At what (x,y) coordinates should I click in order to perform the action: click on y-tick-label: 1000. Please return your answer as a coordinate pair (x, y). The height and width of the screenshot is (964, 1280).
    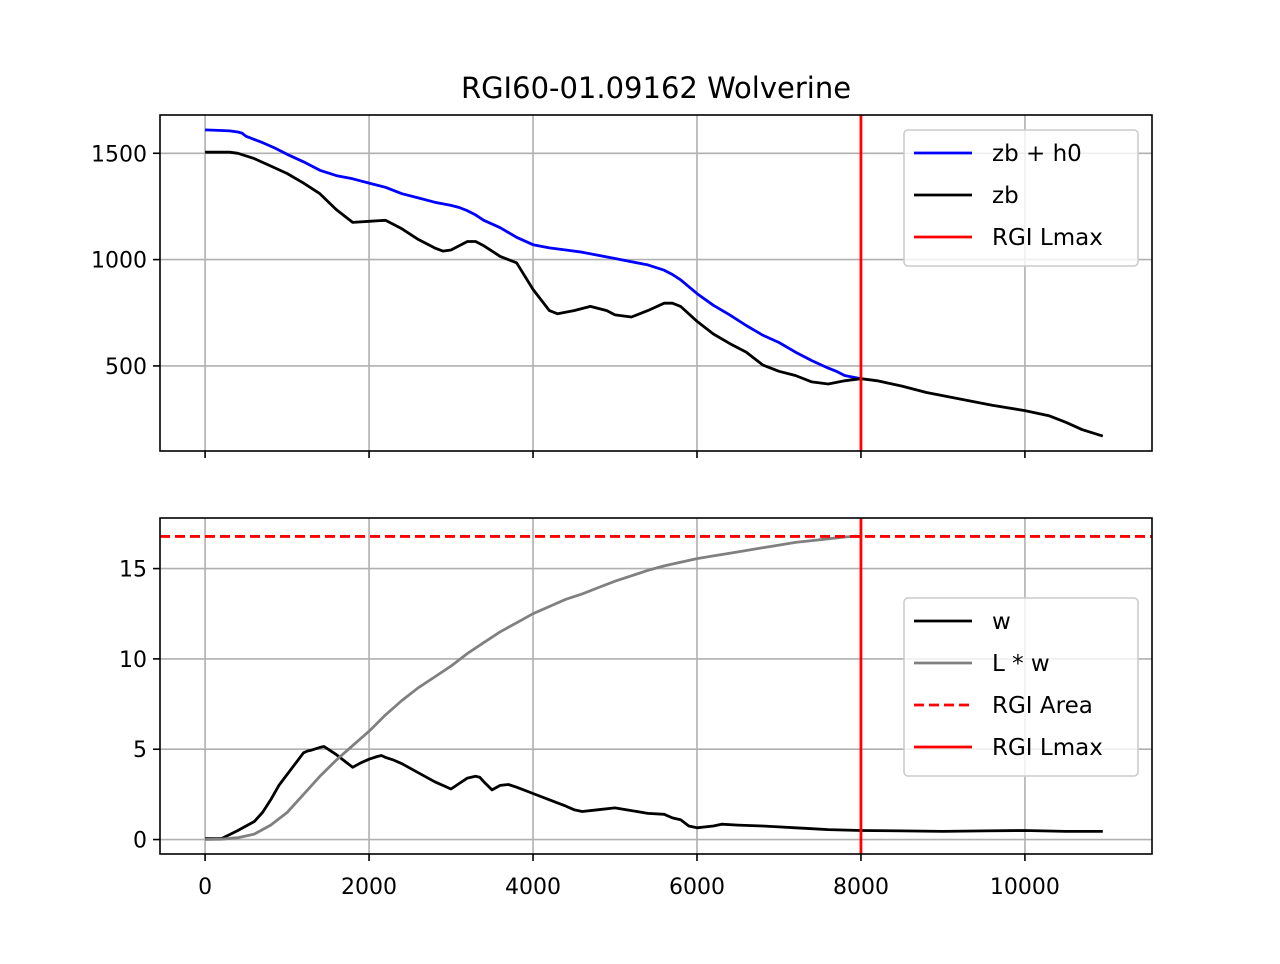
    Looking at the image, I should click on (119, 261).